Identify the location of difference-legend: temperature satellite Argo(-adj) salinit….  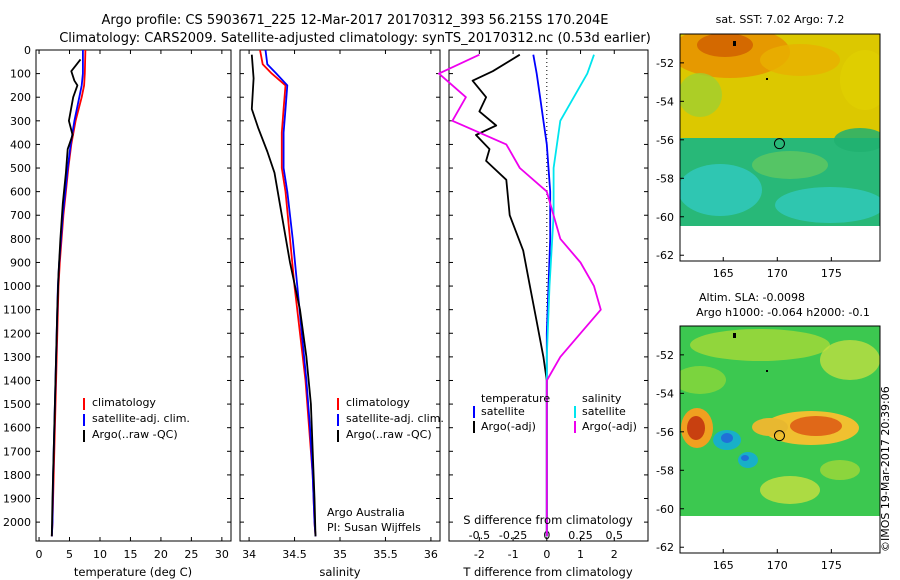
(555, 412).